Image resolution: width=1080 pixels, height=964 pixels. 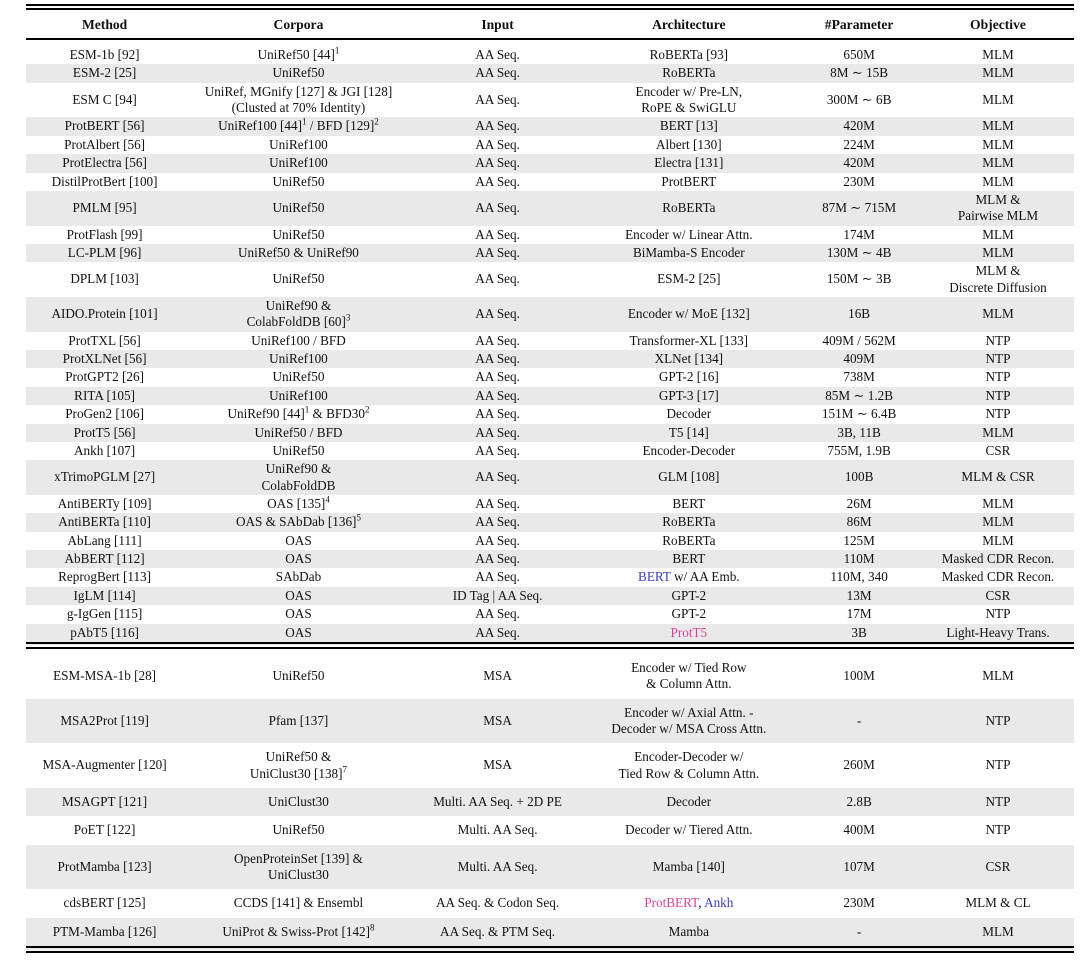 I want to click on table-cell: BiMamba-S Encoder, so click(x=688, y=252).